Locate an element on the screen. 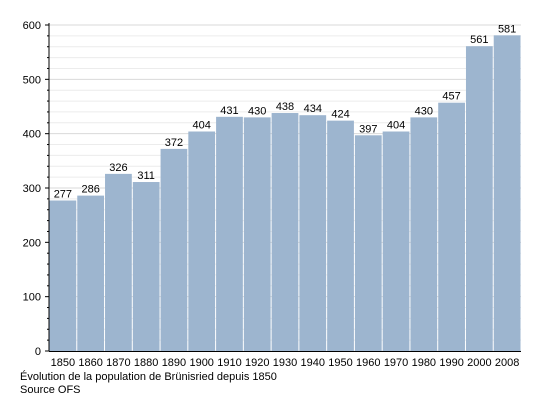 The image size is (550, 400). data-label-1960: 397 is located at coordinates (368, 129).